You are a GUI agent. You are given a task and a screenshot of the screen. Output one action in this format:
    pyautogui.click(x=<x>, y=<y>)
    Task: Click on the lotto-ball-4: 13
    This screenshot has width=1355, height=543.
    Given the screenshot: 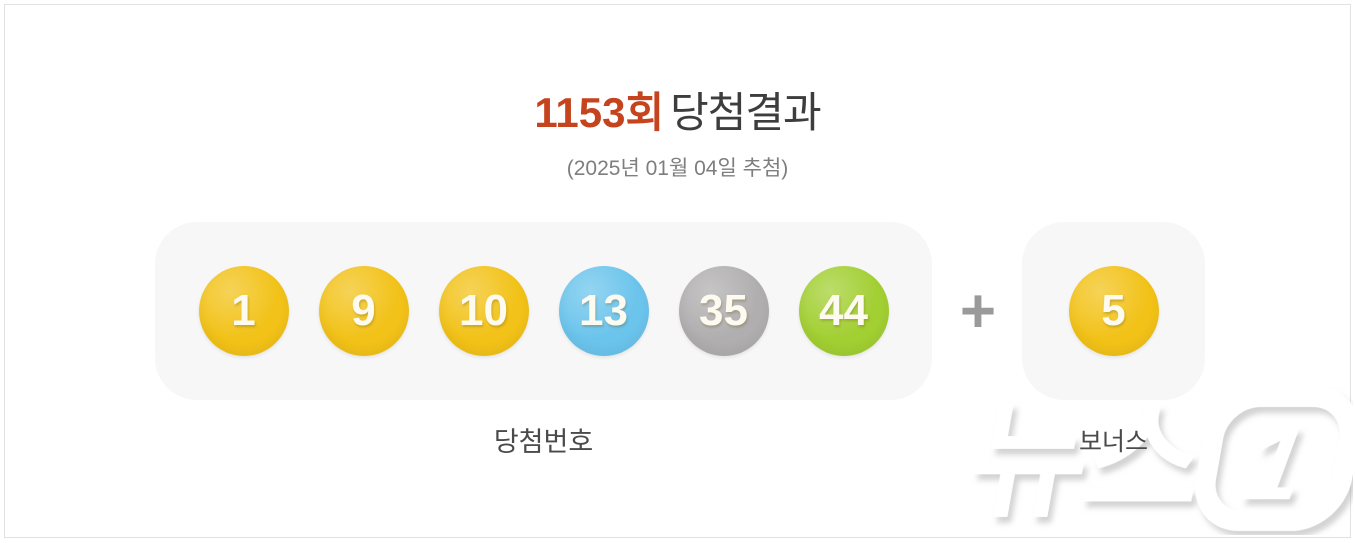 What is the action you would take?
    pyautogui.click(x=603, y=311)
    